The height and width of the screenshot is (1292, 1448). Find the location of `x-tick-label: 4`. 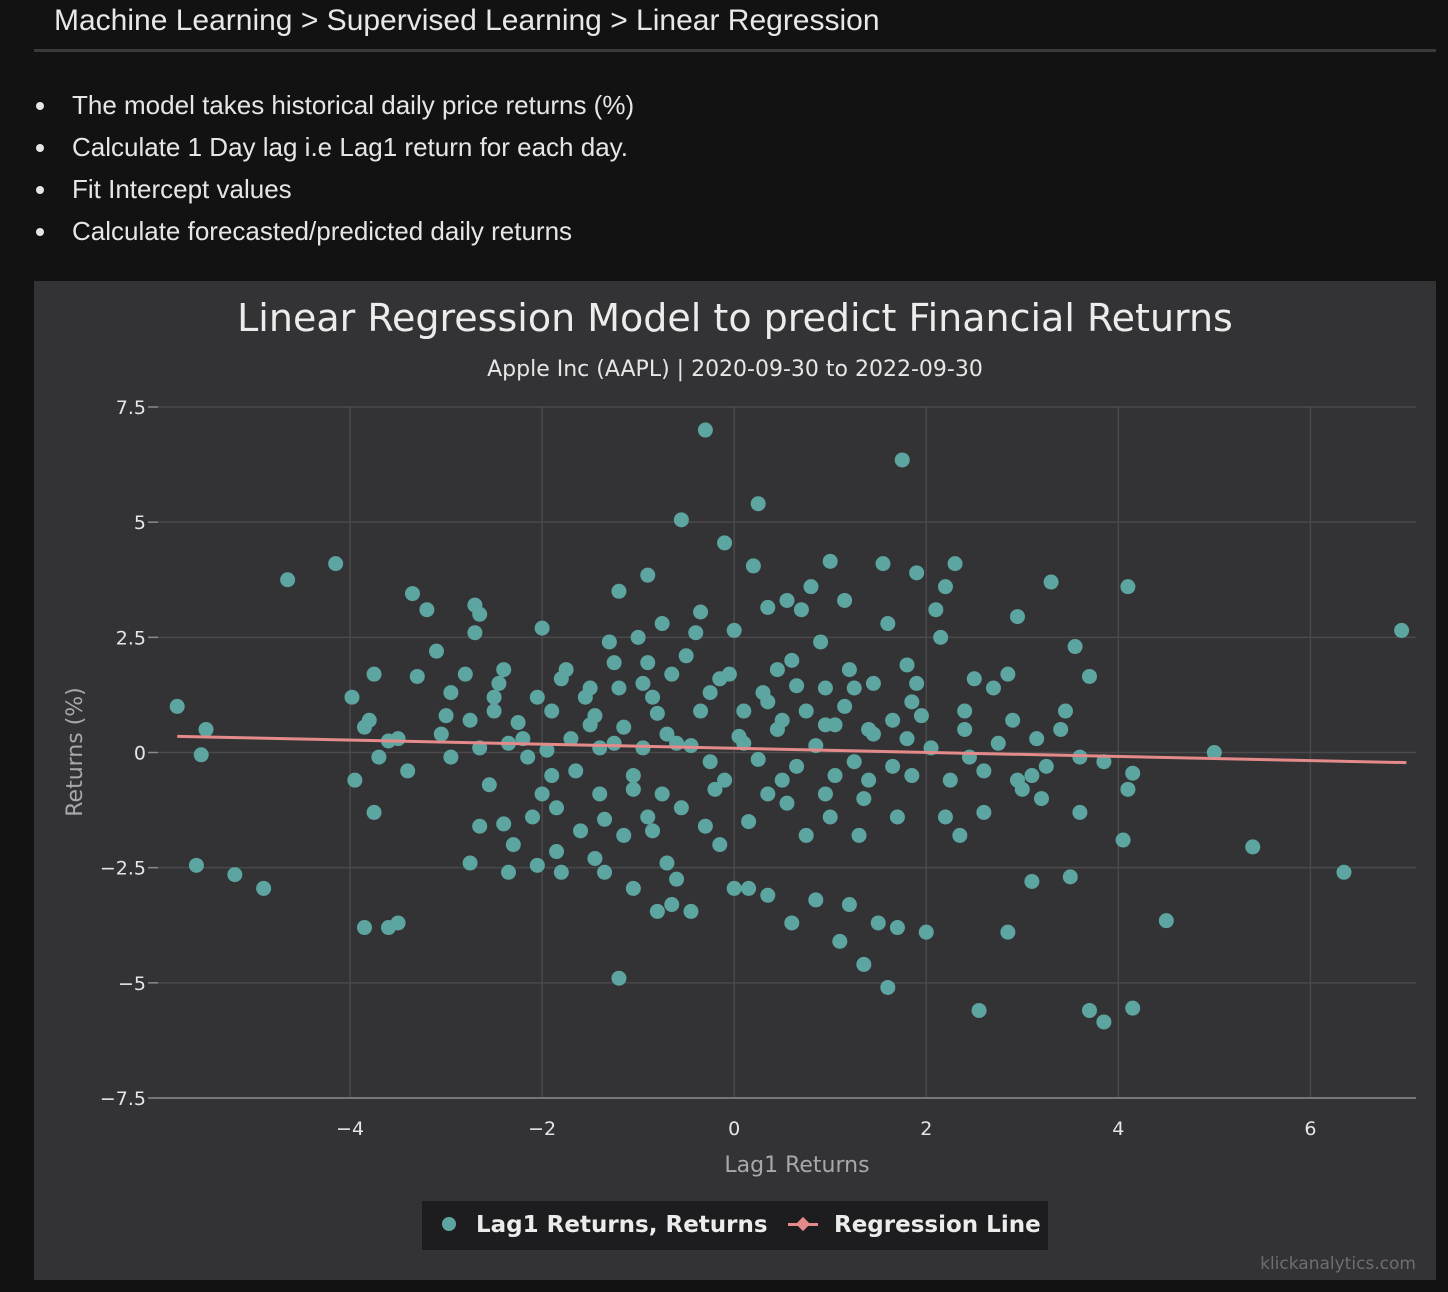

x-tick-label: 4 is located at coordinates (1118, 1129).